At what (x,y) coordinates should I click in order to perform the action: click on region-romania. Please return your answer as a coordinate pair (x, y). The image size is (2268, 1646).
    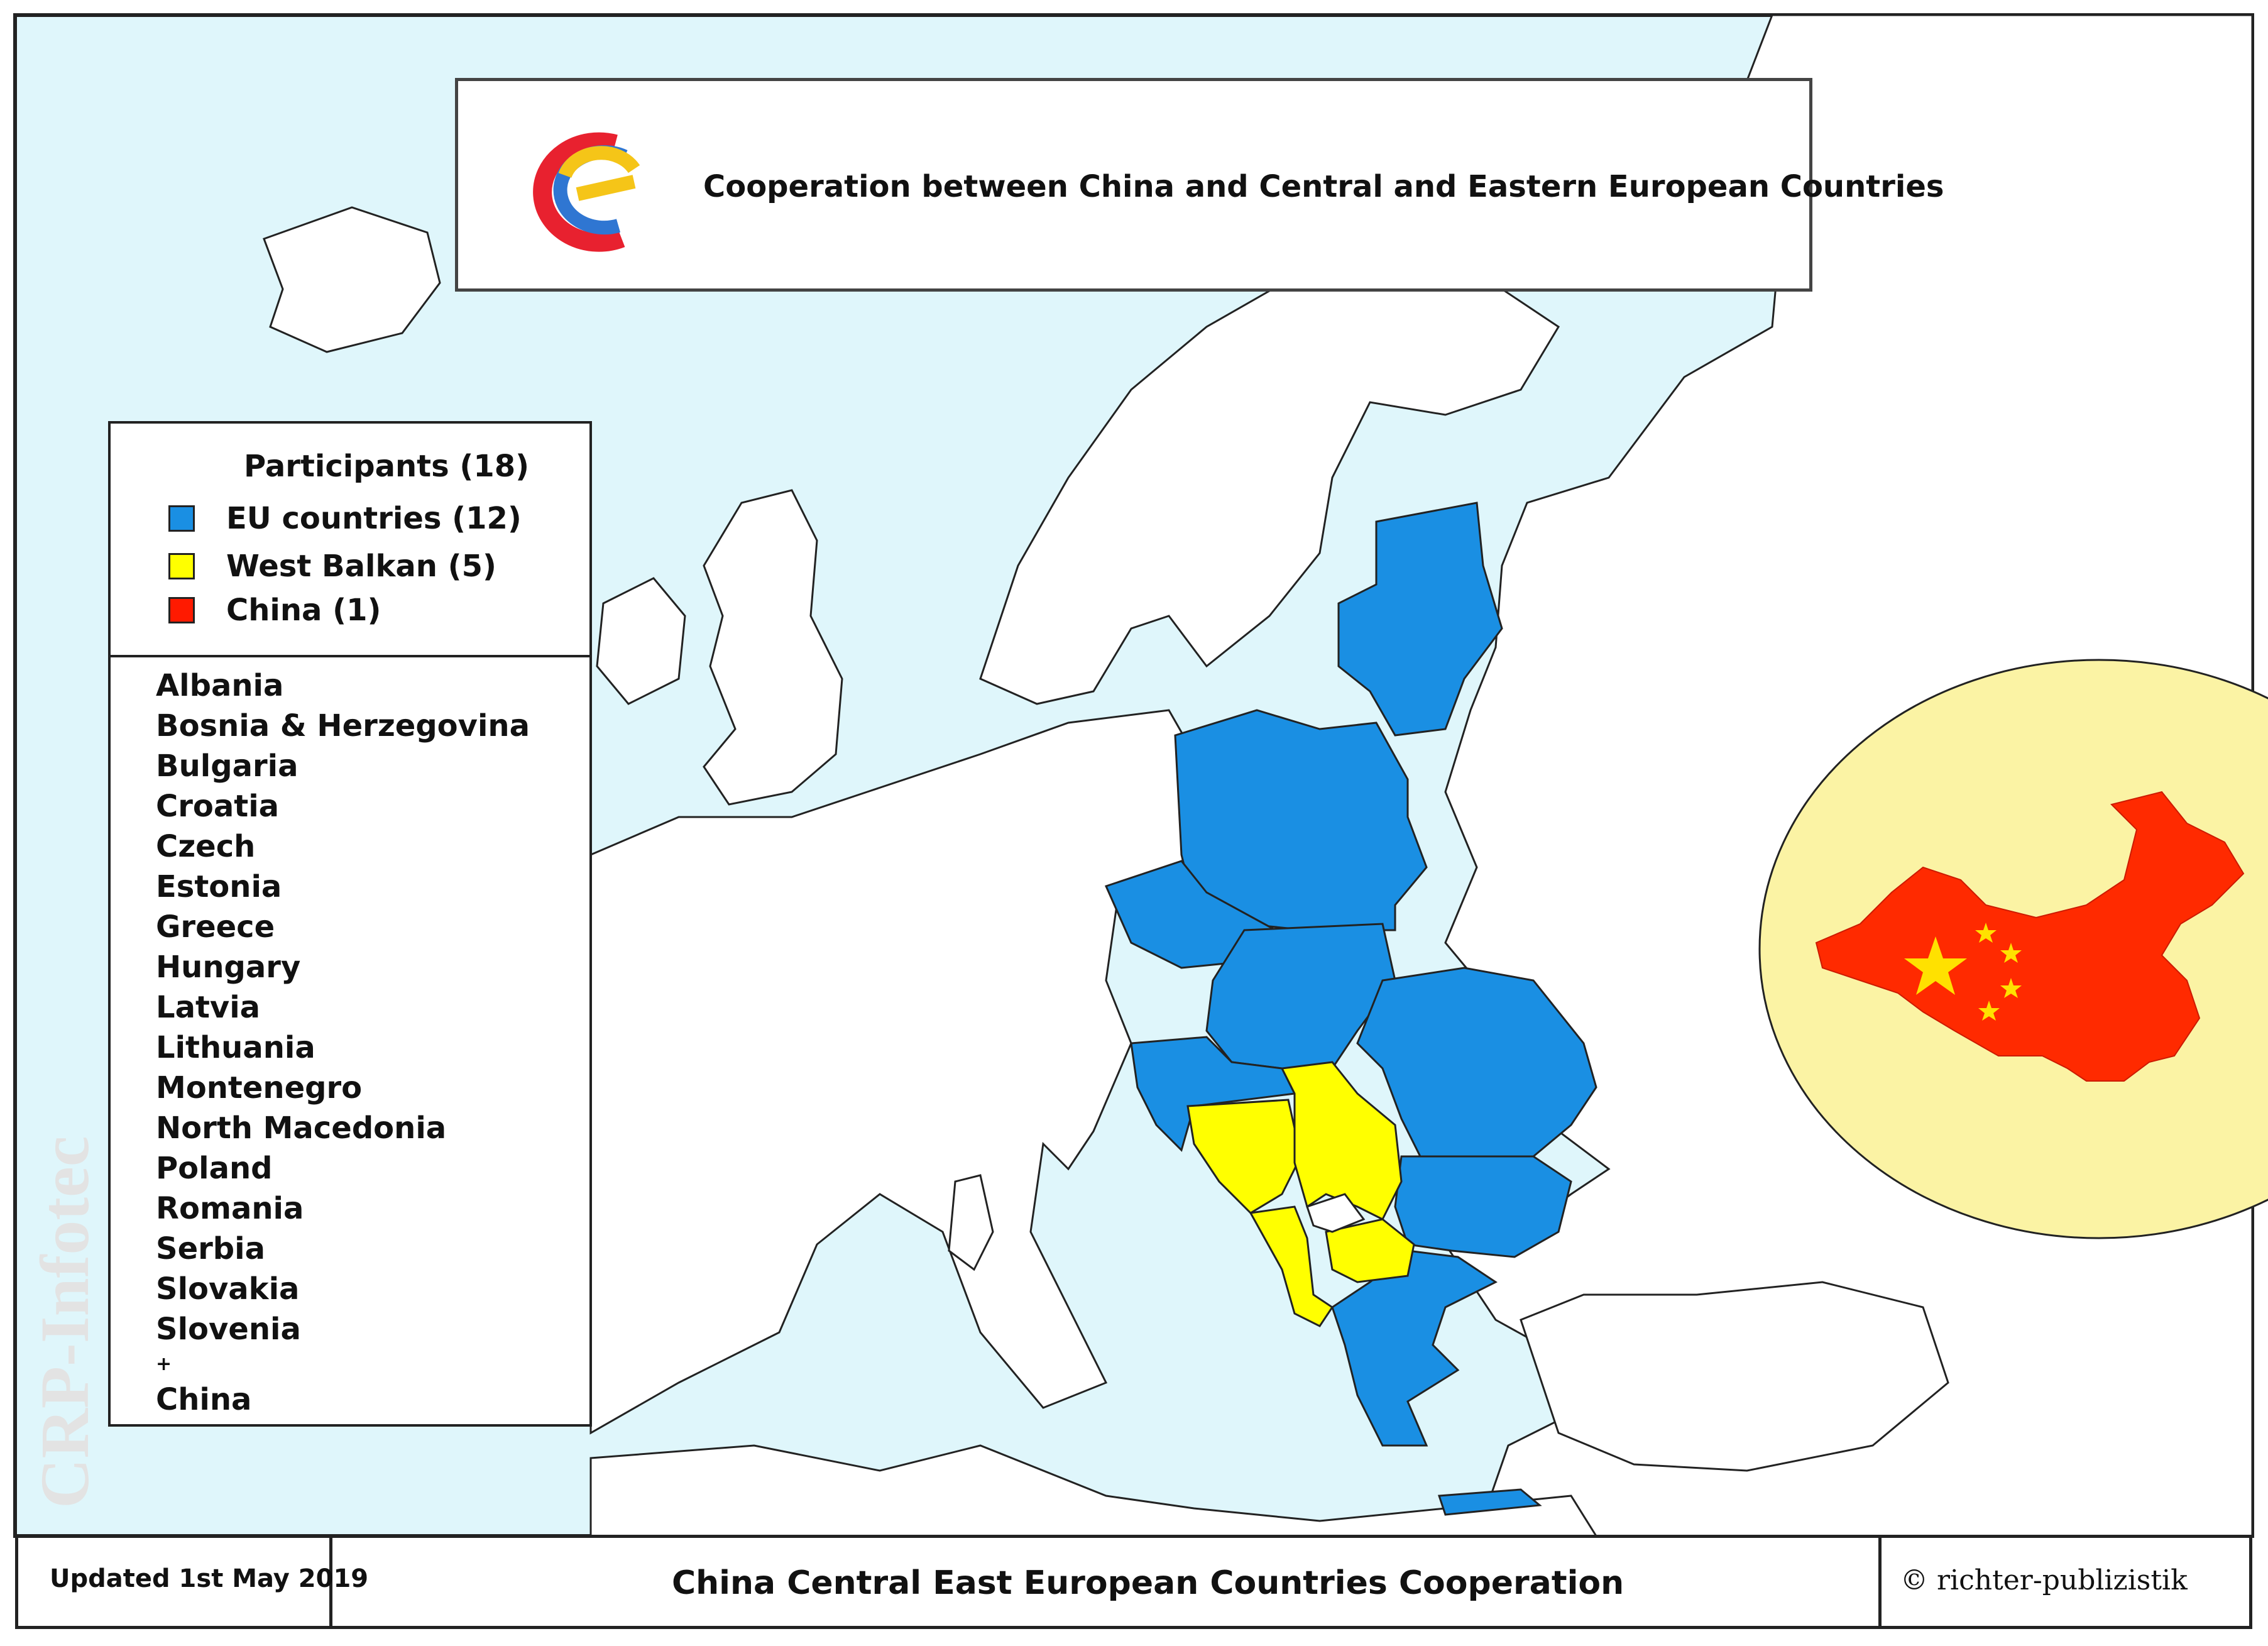
    Looking at the image, I should click on (1476, 1062).